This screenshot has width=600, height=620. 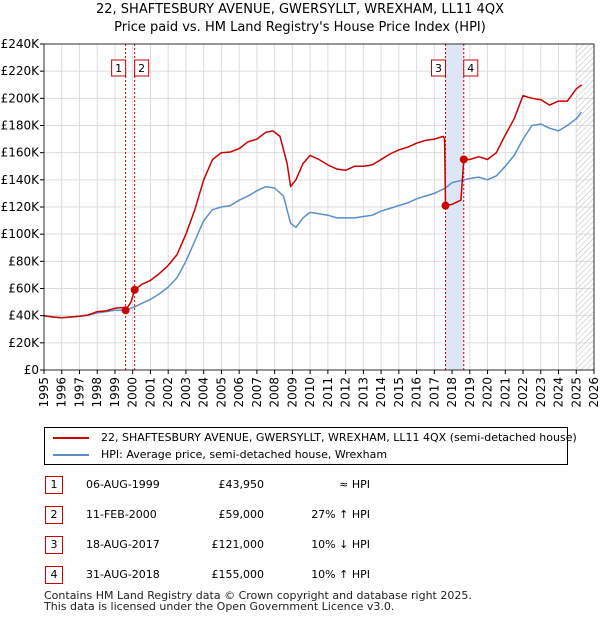 What do you see at coordinates (54, 545) in the screenshot?
I see `sale-number-badge: 3` at bounding box center [54, 545].